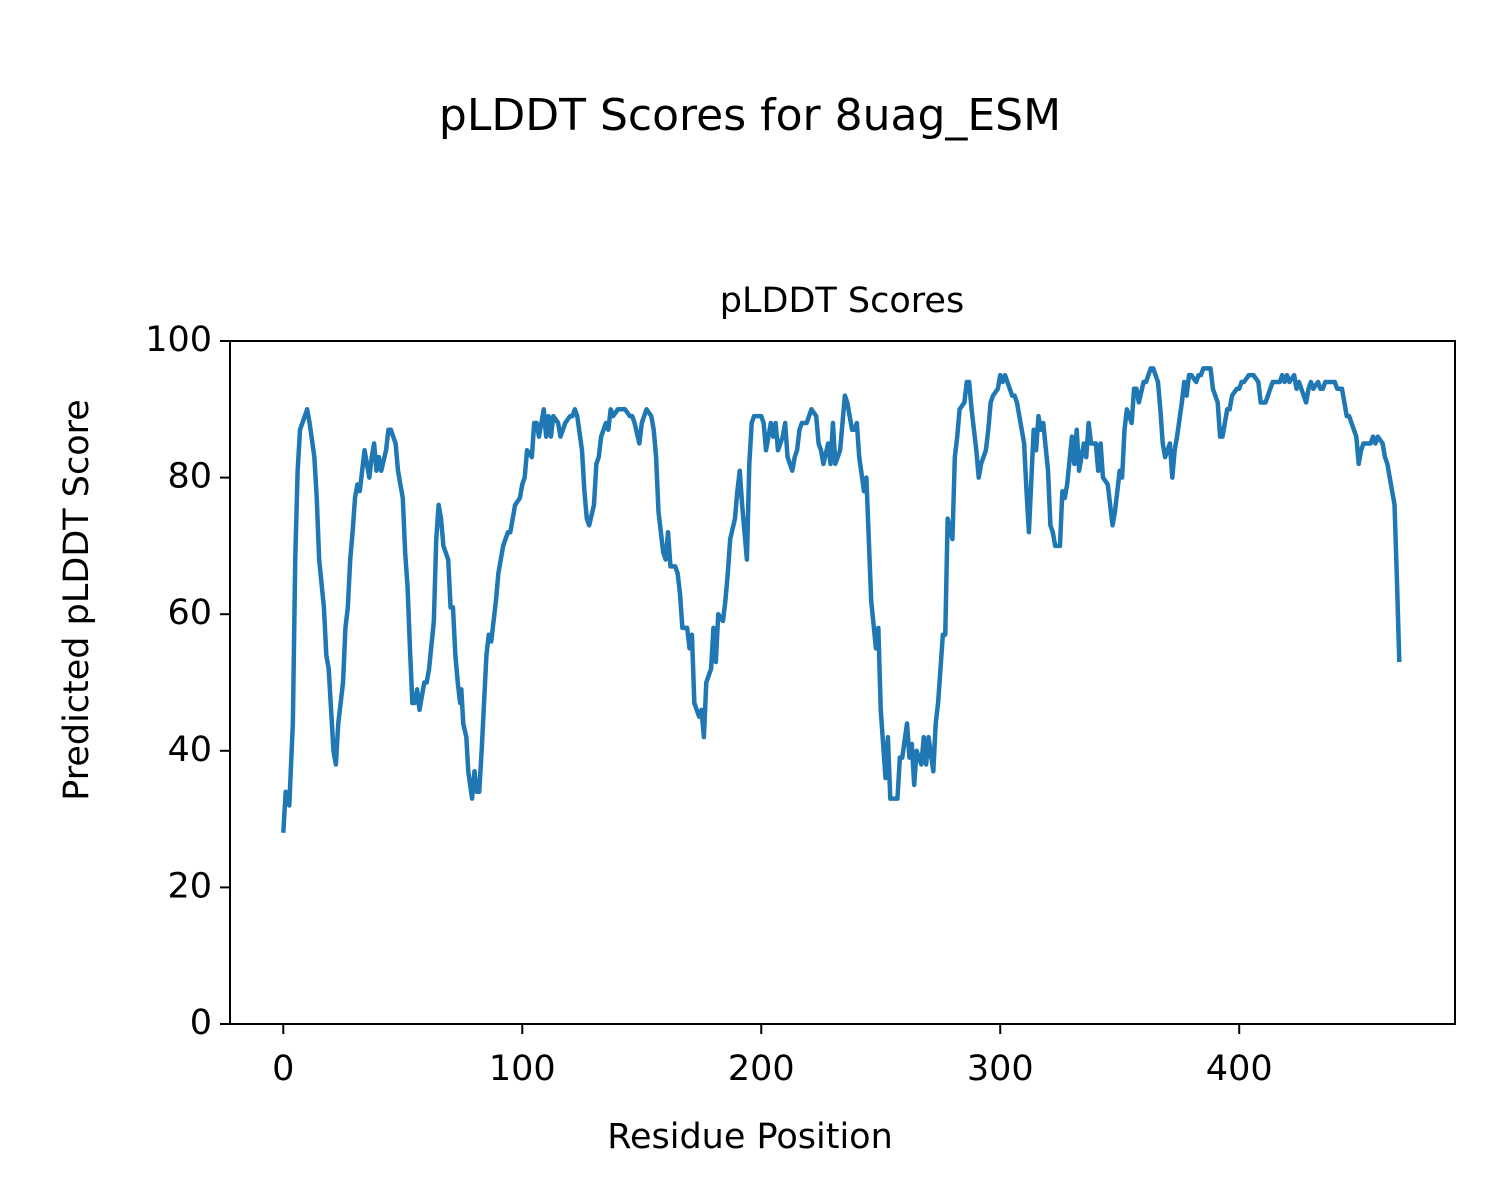 This screenshot has width=1500, height=1200. Describe the element at coordinates (189, 613) in the screenshot. I see `y-tick-label: 60` at that location.